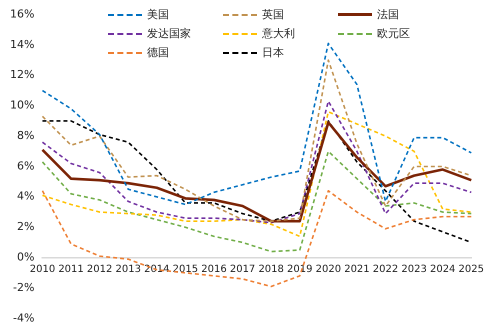 This screenshot has height=333, width=490. What do you see at coordinates (393, 33) in the screenshot?
I see `legend-label: 欧元区` at bounding box center [393, 33].